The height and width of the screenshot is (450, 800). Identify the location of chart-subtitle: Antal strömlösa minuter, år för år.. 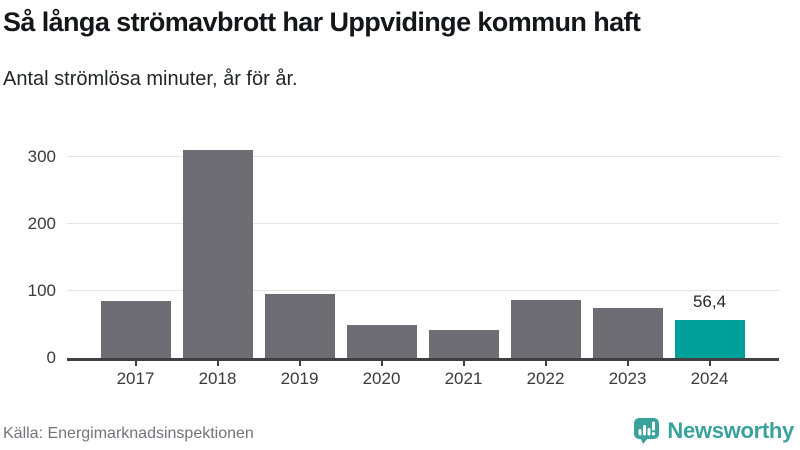
(150, 79).